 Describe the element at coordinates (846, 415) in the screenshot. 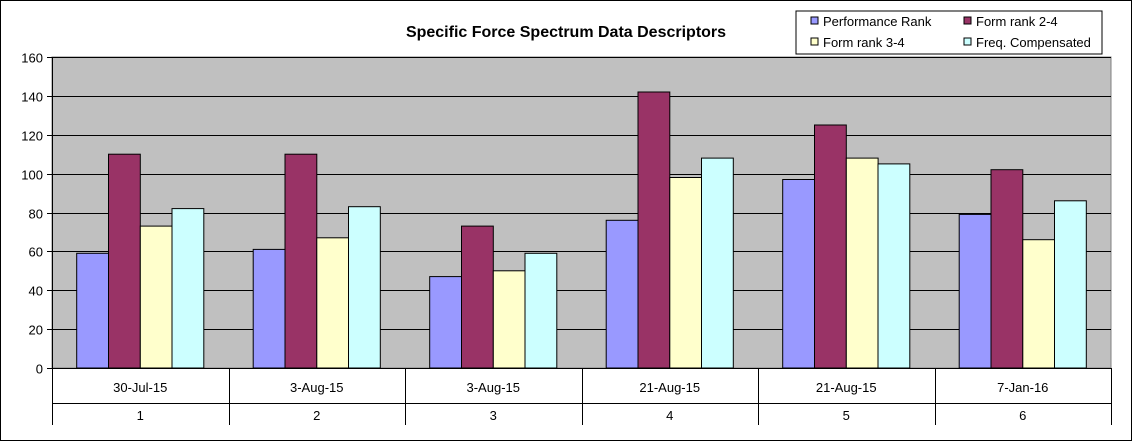

I see `x-tick-label-category: 5` at that location.